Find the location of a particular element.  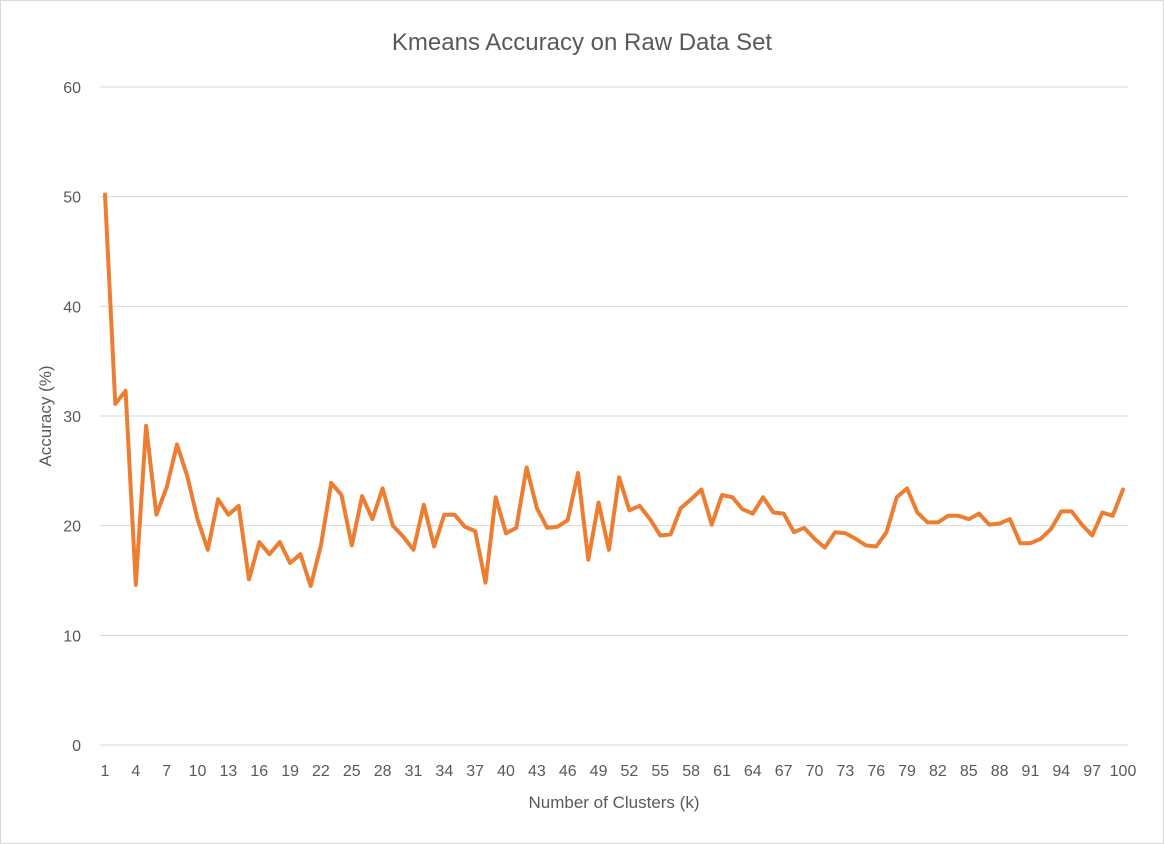

x-tick-label: 88 is located at coordinates (1000, 771).